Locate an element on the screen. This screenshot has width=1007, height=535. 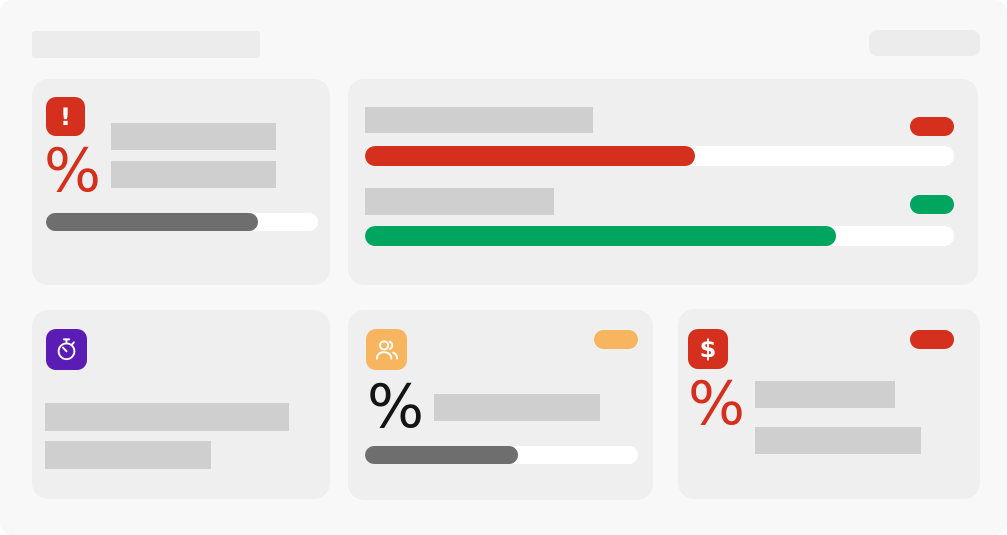
users-icon is located at coordinates (386, 349).